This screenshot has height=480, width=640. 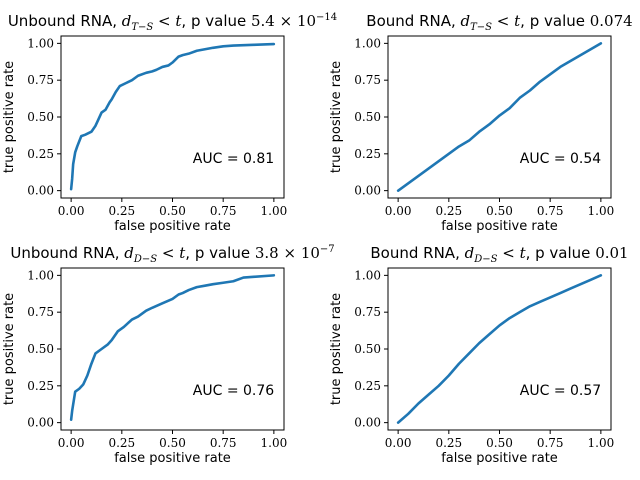 I want to click on roc-curve-br, so click(x=499, y=349).